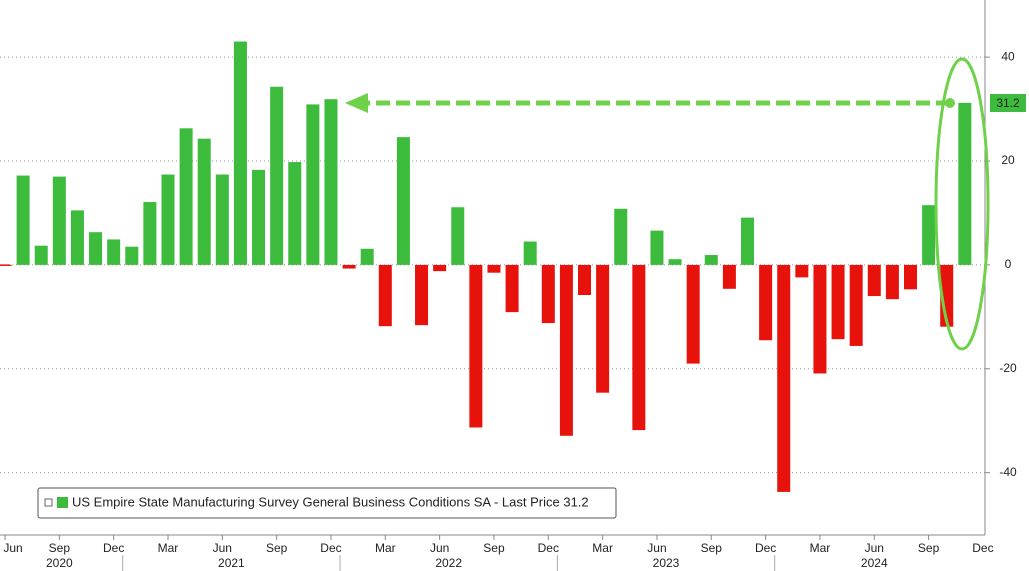  What do you see at coordinates (666, 563) in the screenshot?
I see `year-label: 2023` at bounding box center [666, 563].